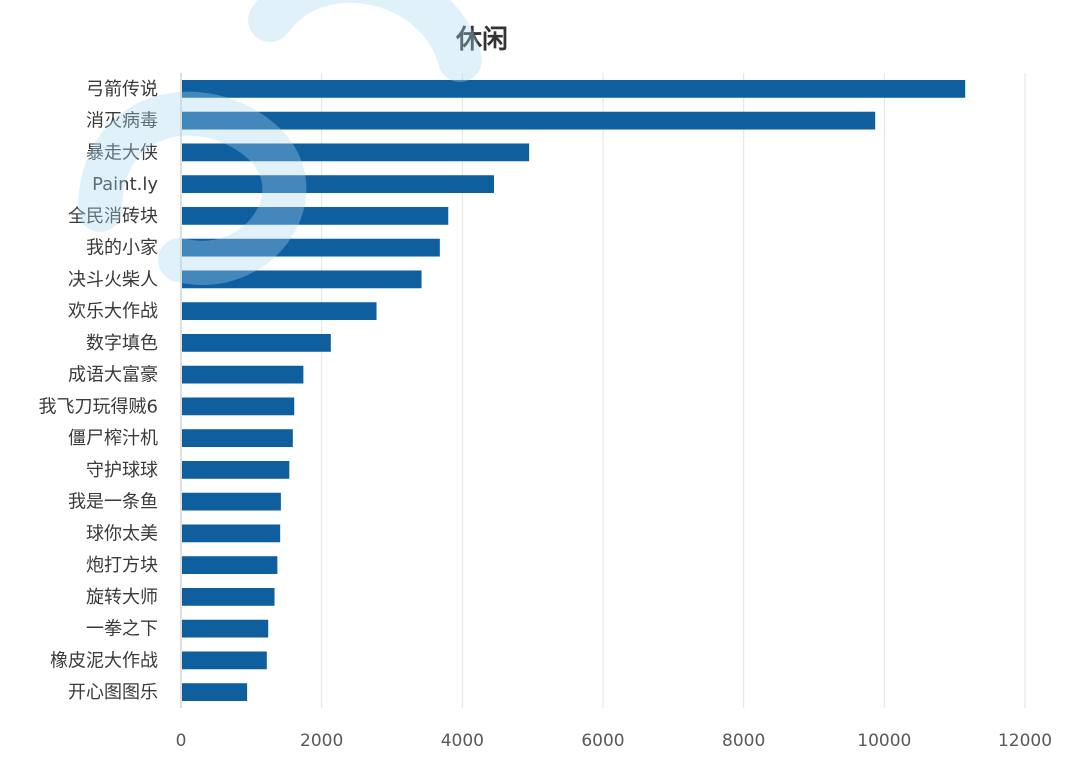 Image resolution: width=1080 pixels, height=765 pixels. What do you see at coordinates (122, 565) in the screenshot?
I see `category-label: 炮打方块` at bounding box center [122, 565].